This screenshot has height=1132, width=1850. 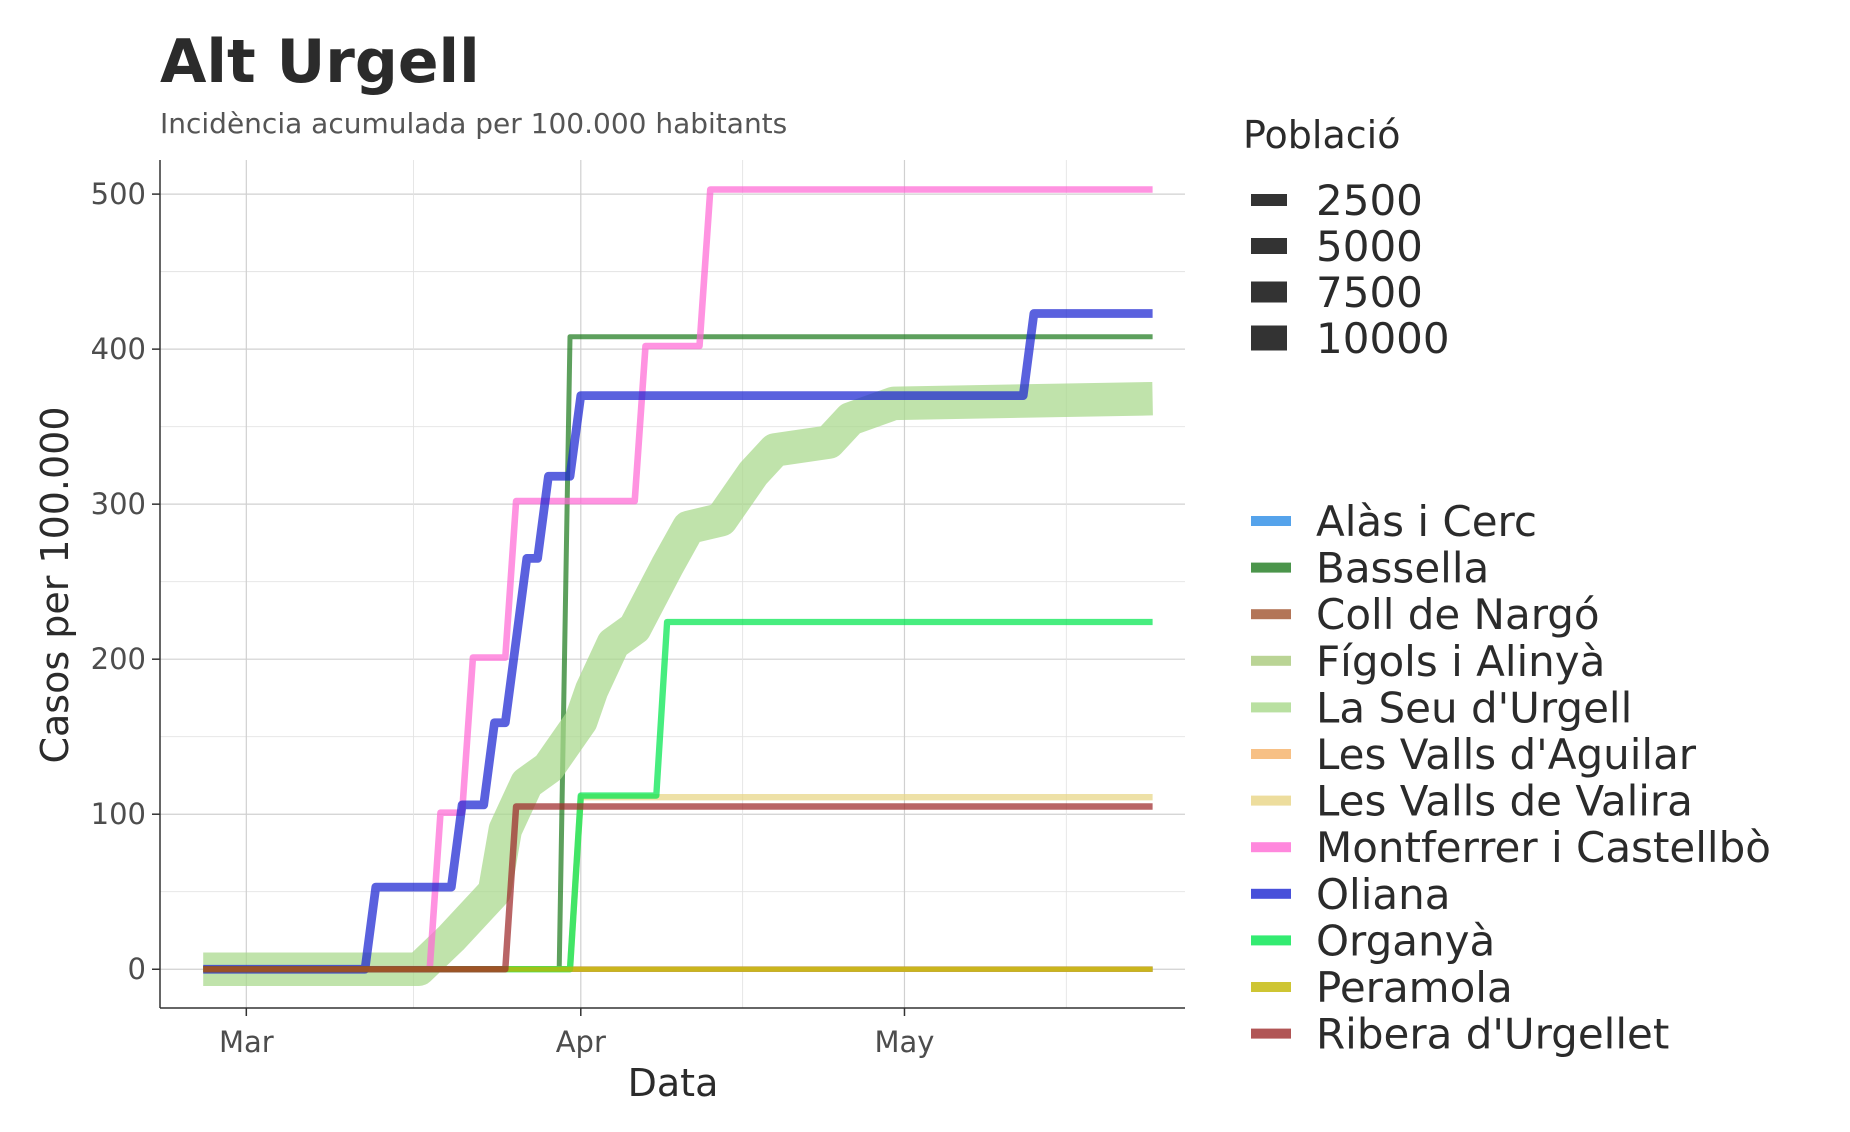 I want to click on size-legend-label: 5000, so click(x=1369, y=246).